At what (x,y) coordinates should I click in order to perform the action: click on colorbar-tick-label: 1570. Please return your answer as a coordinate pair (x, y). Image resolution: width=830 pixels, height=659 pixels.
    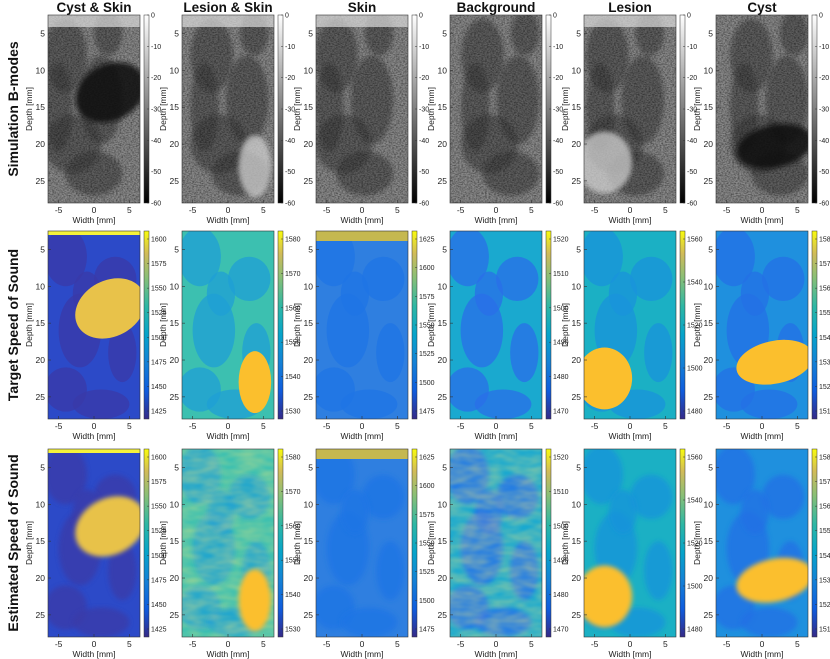
    Looking at the image, I should click on (824, 482).